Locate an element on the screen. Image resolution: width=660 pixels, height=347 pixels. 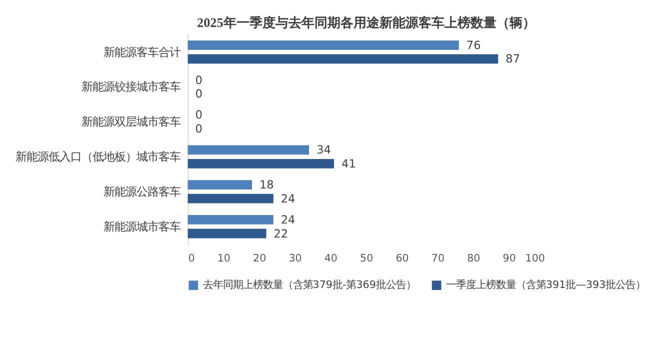
data-label: 22 is located at coordinates (281, 233).